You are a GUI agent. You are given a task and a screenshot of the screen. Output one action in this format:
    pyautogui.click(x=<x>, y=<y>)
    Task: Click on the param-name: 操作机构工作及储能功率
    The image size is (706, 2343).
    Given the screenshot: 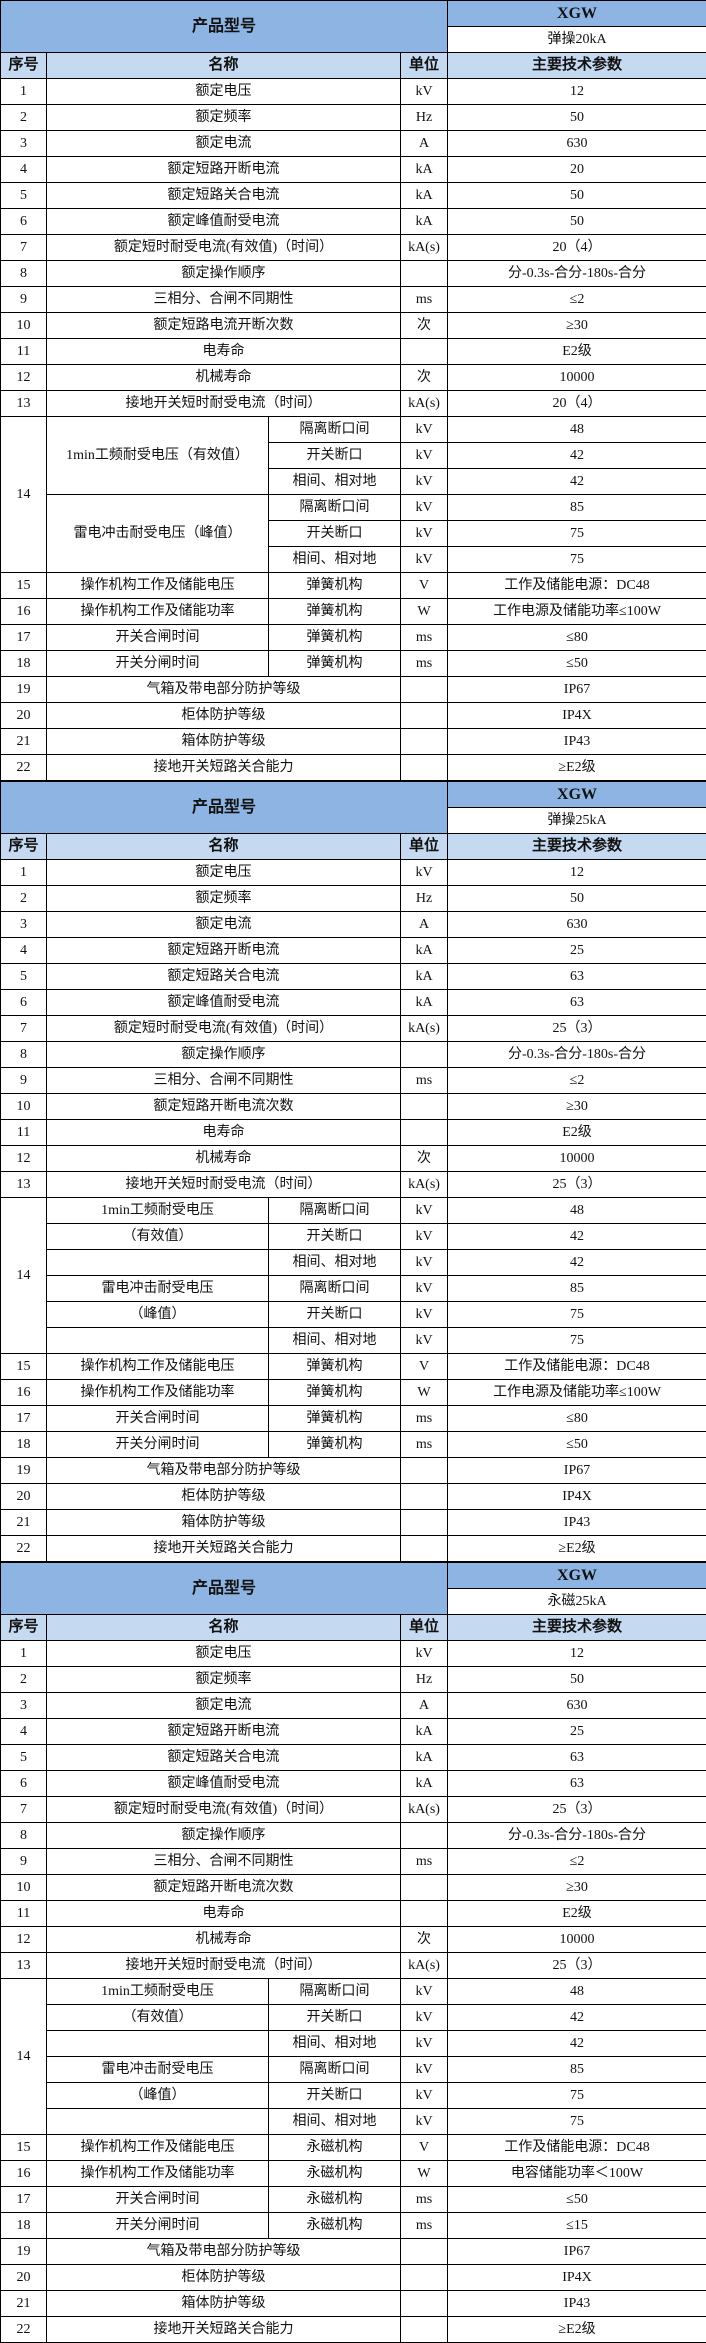 What is the action you would take?
    pyautogui.click(x=158, y=2174)
    